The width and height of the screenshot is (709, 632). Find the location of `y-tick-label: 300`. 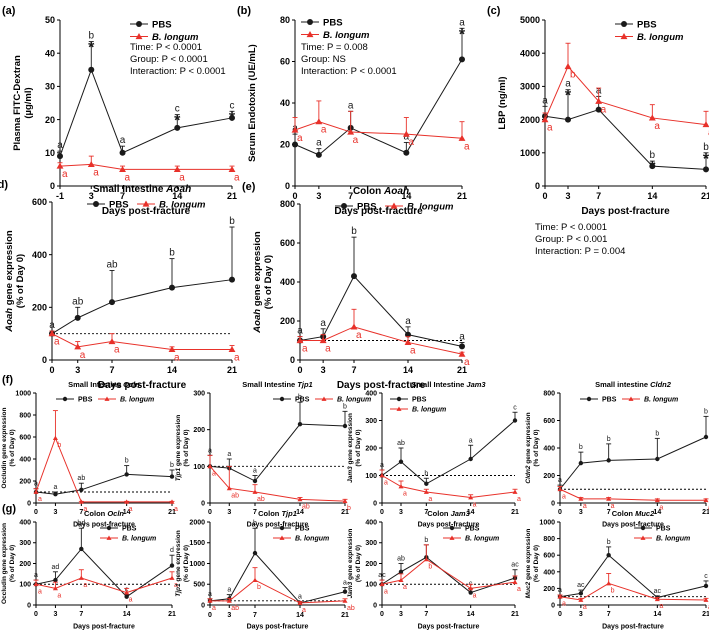

y-tick-label: 300 is located at coordinates (371, 421).